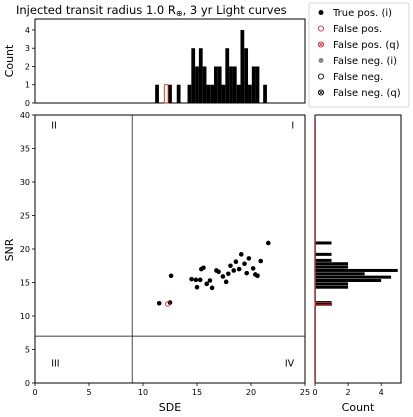  I want to click on legend-label: False pos., so click(357, 29).